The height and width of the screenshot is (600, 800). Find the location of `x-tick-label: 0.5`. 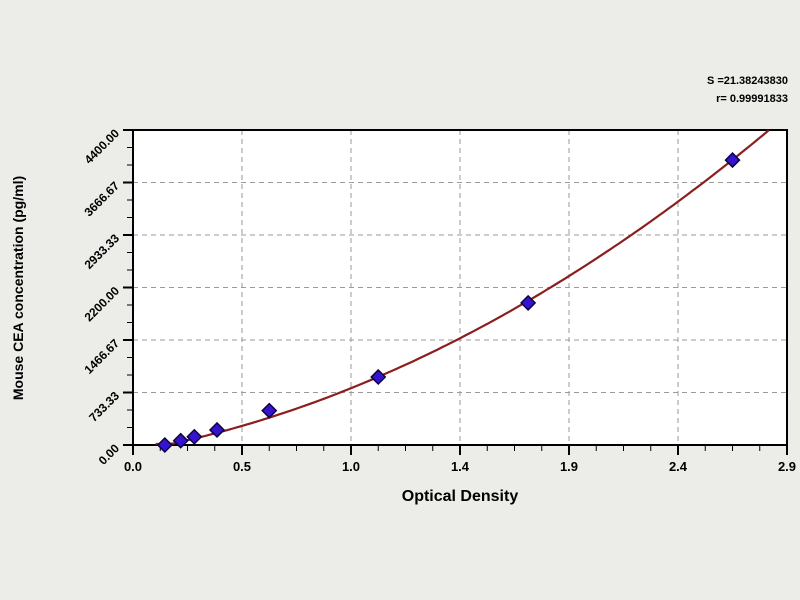

x-tick-label: 0.5 is located at coordinates (242, 466).